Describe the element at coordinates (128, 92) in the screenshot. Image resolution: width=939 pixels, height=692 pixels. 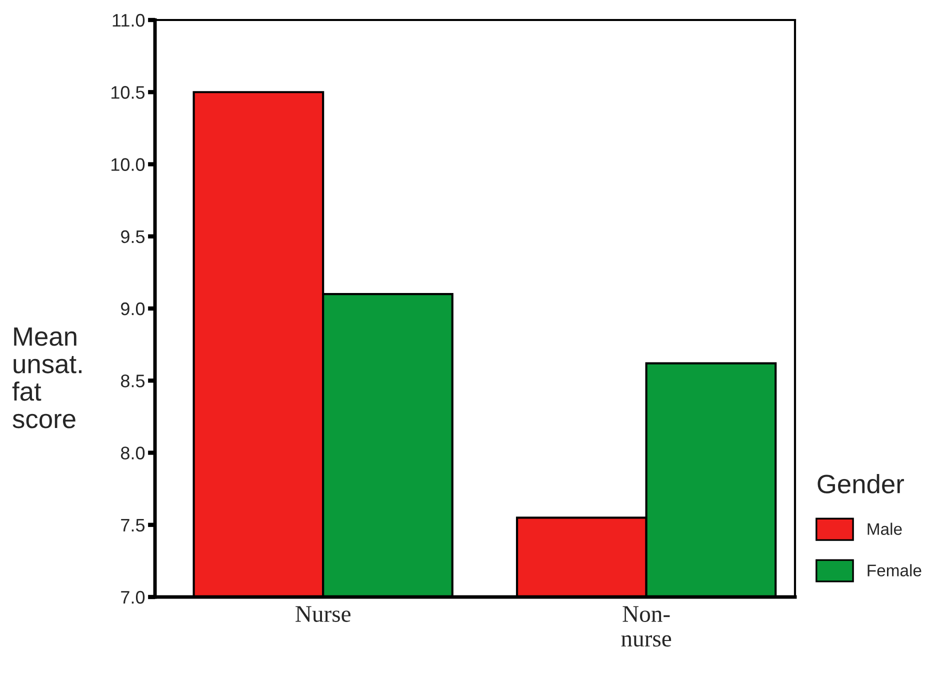
I see `y-tick-label: 10.5` at that location.